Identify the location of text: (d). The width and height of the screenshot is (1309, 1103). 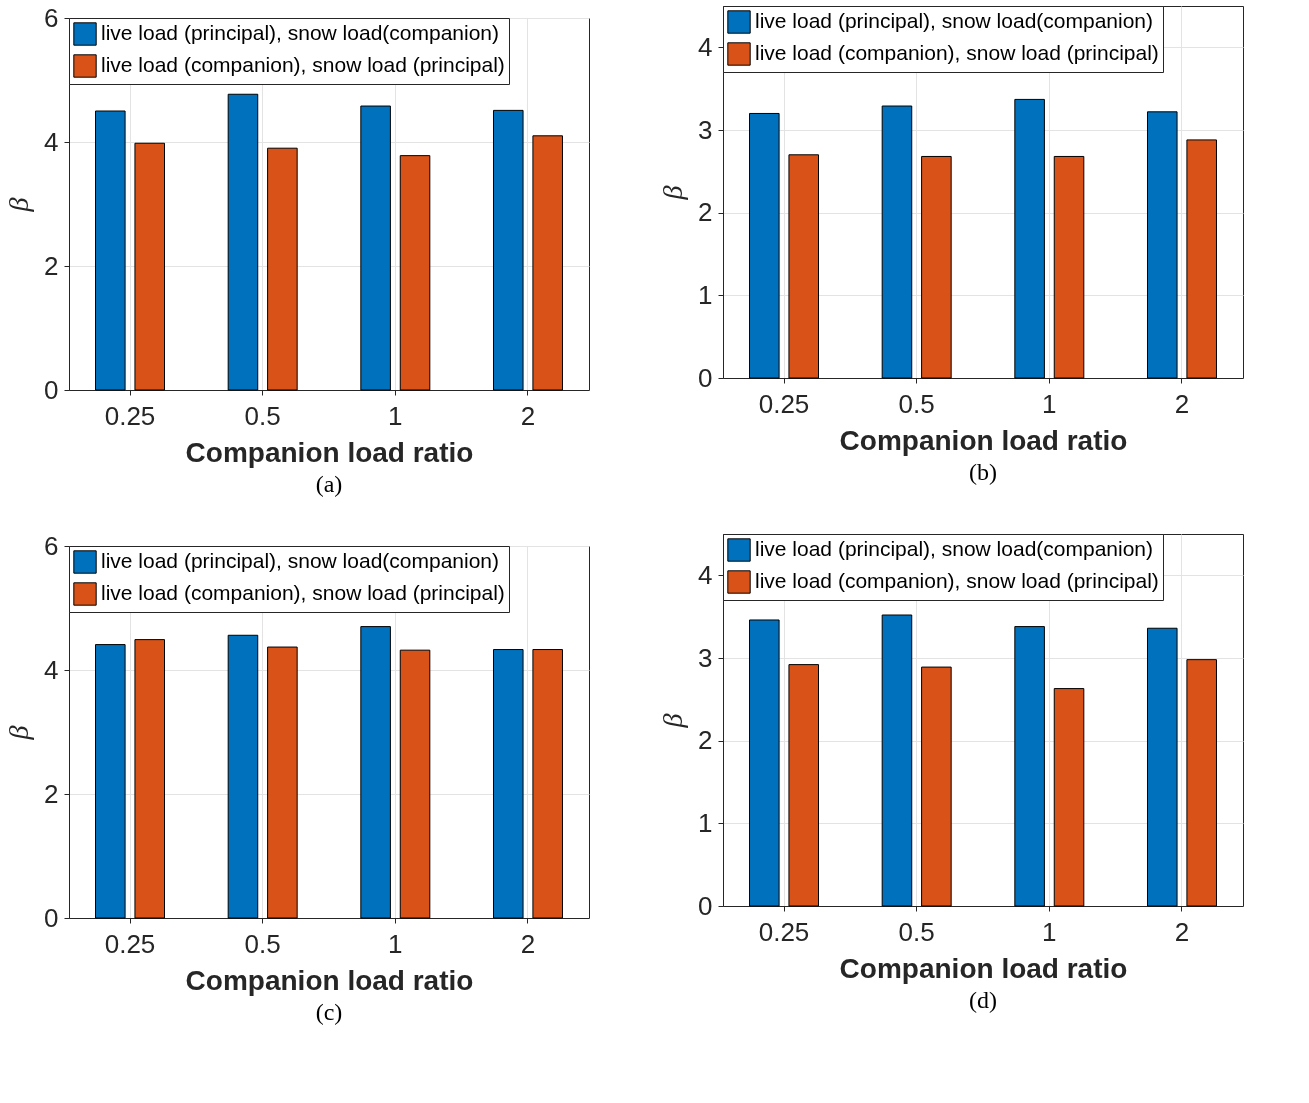
(983, 1000).